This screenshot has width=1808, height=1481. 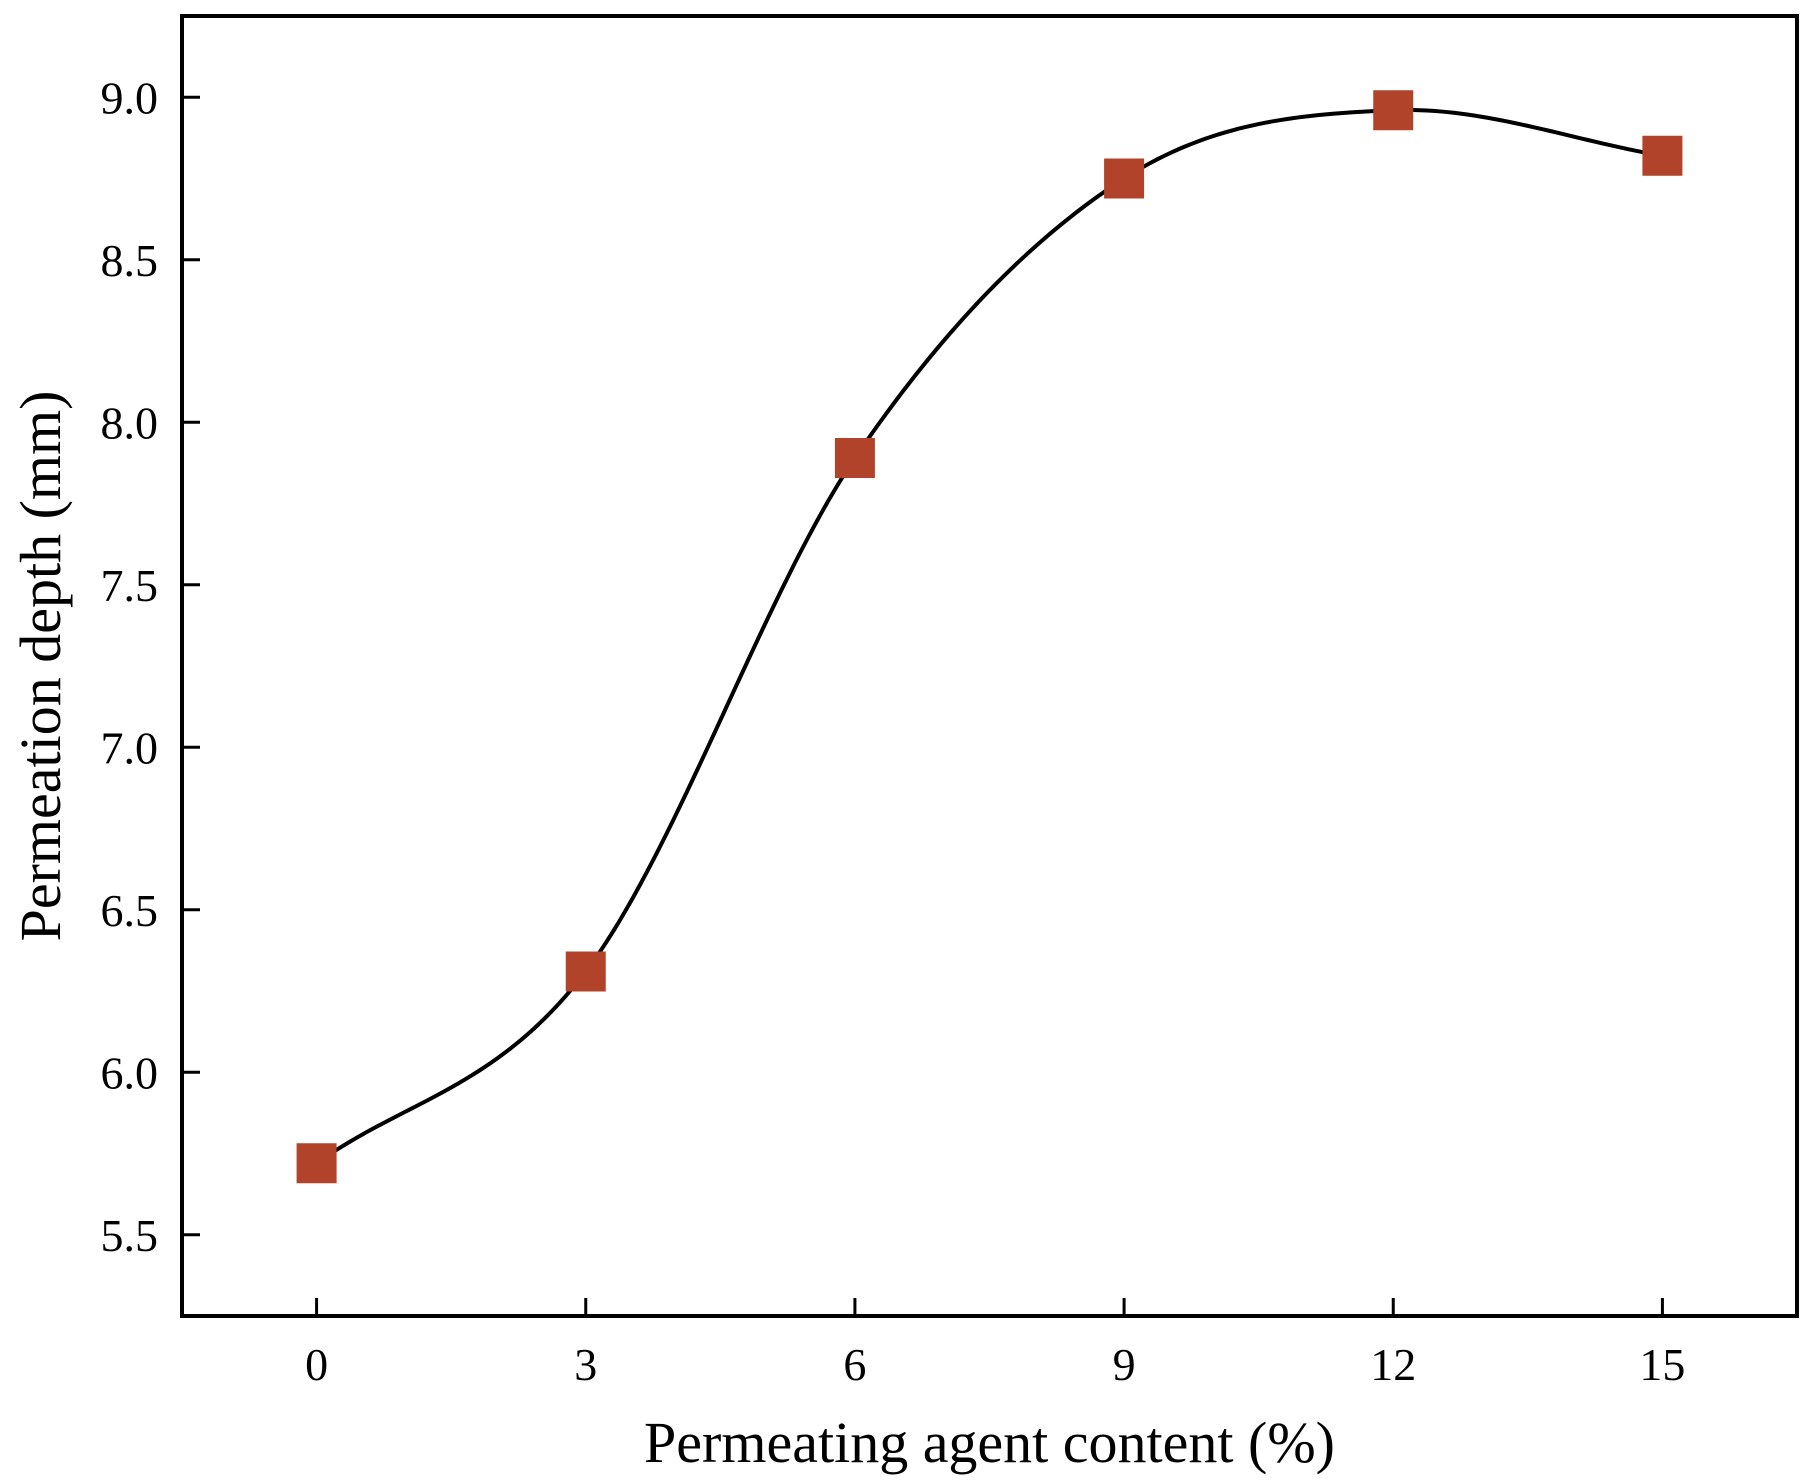 I want to click on y-tick-label: 6.5, so click(x=130, y=910).